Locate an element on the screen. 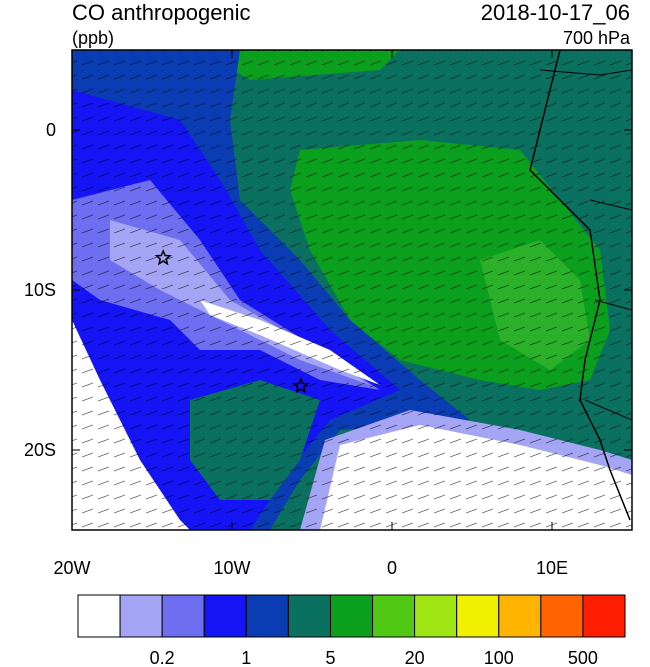 Image resolution: width=650 pixels, height=667 pixels. y-tick-label: 0 is located at coordinates (51, 130).